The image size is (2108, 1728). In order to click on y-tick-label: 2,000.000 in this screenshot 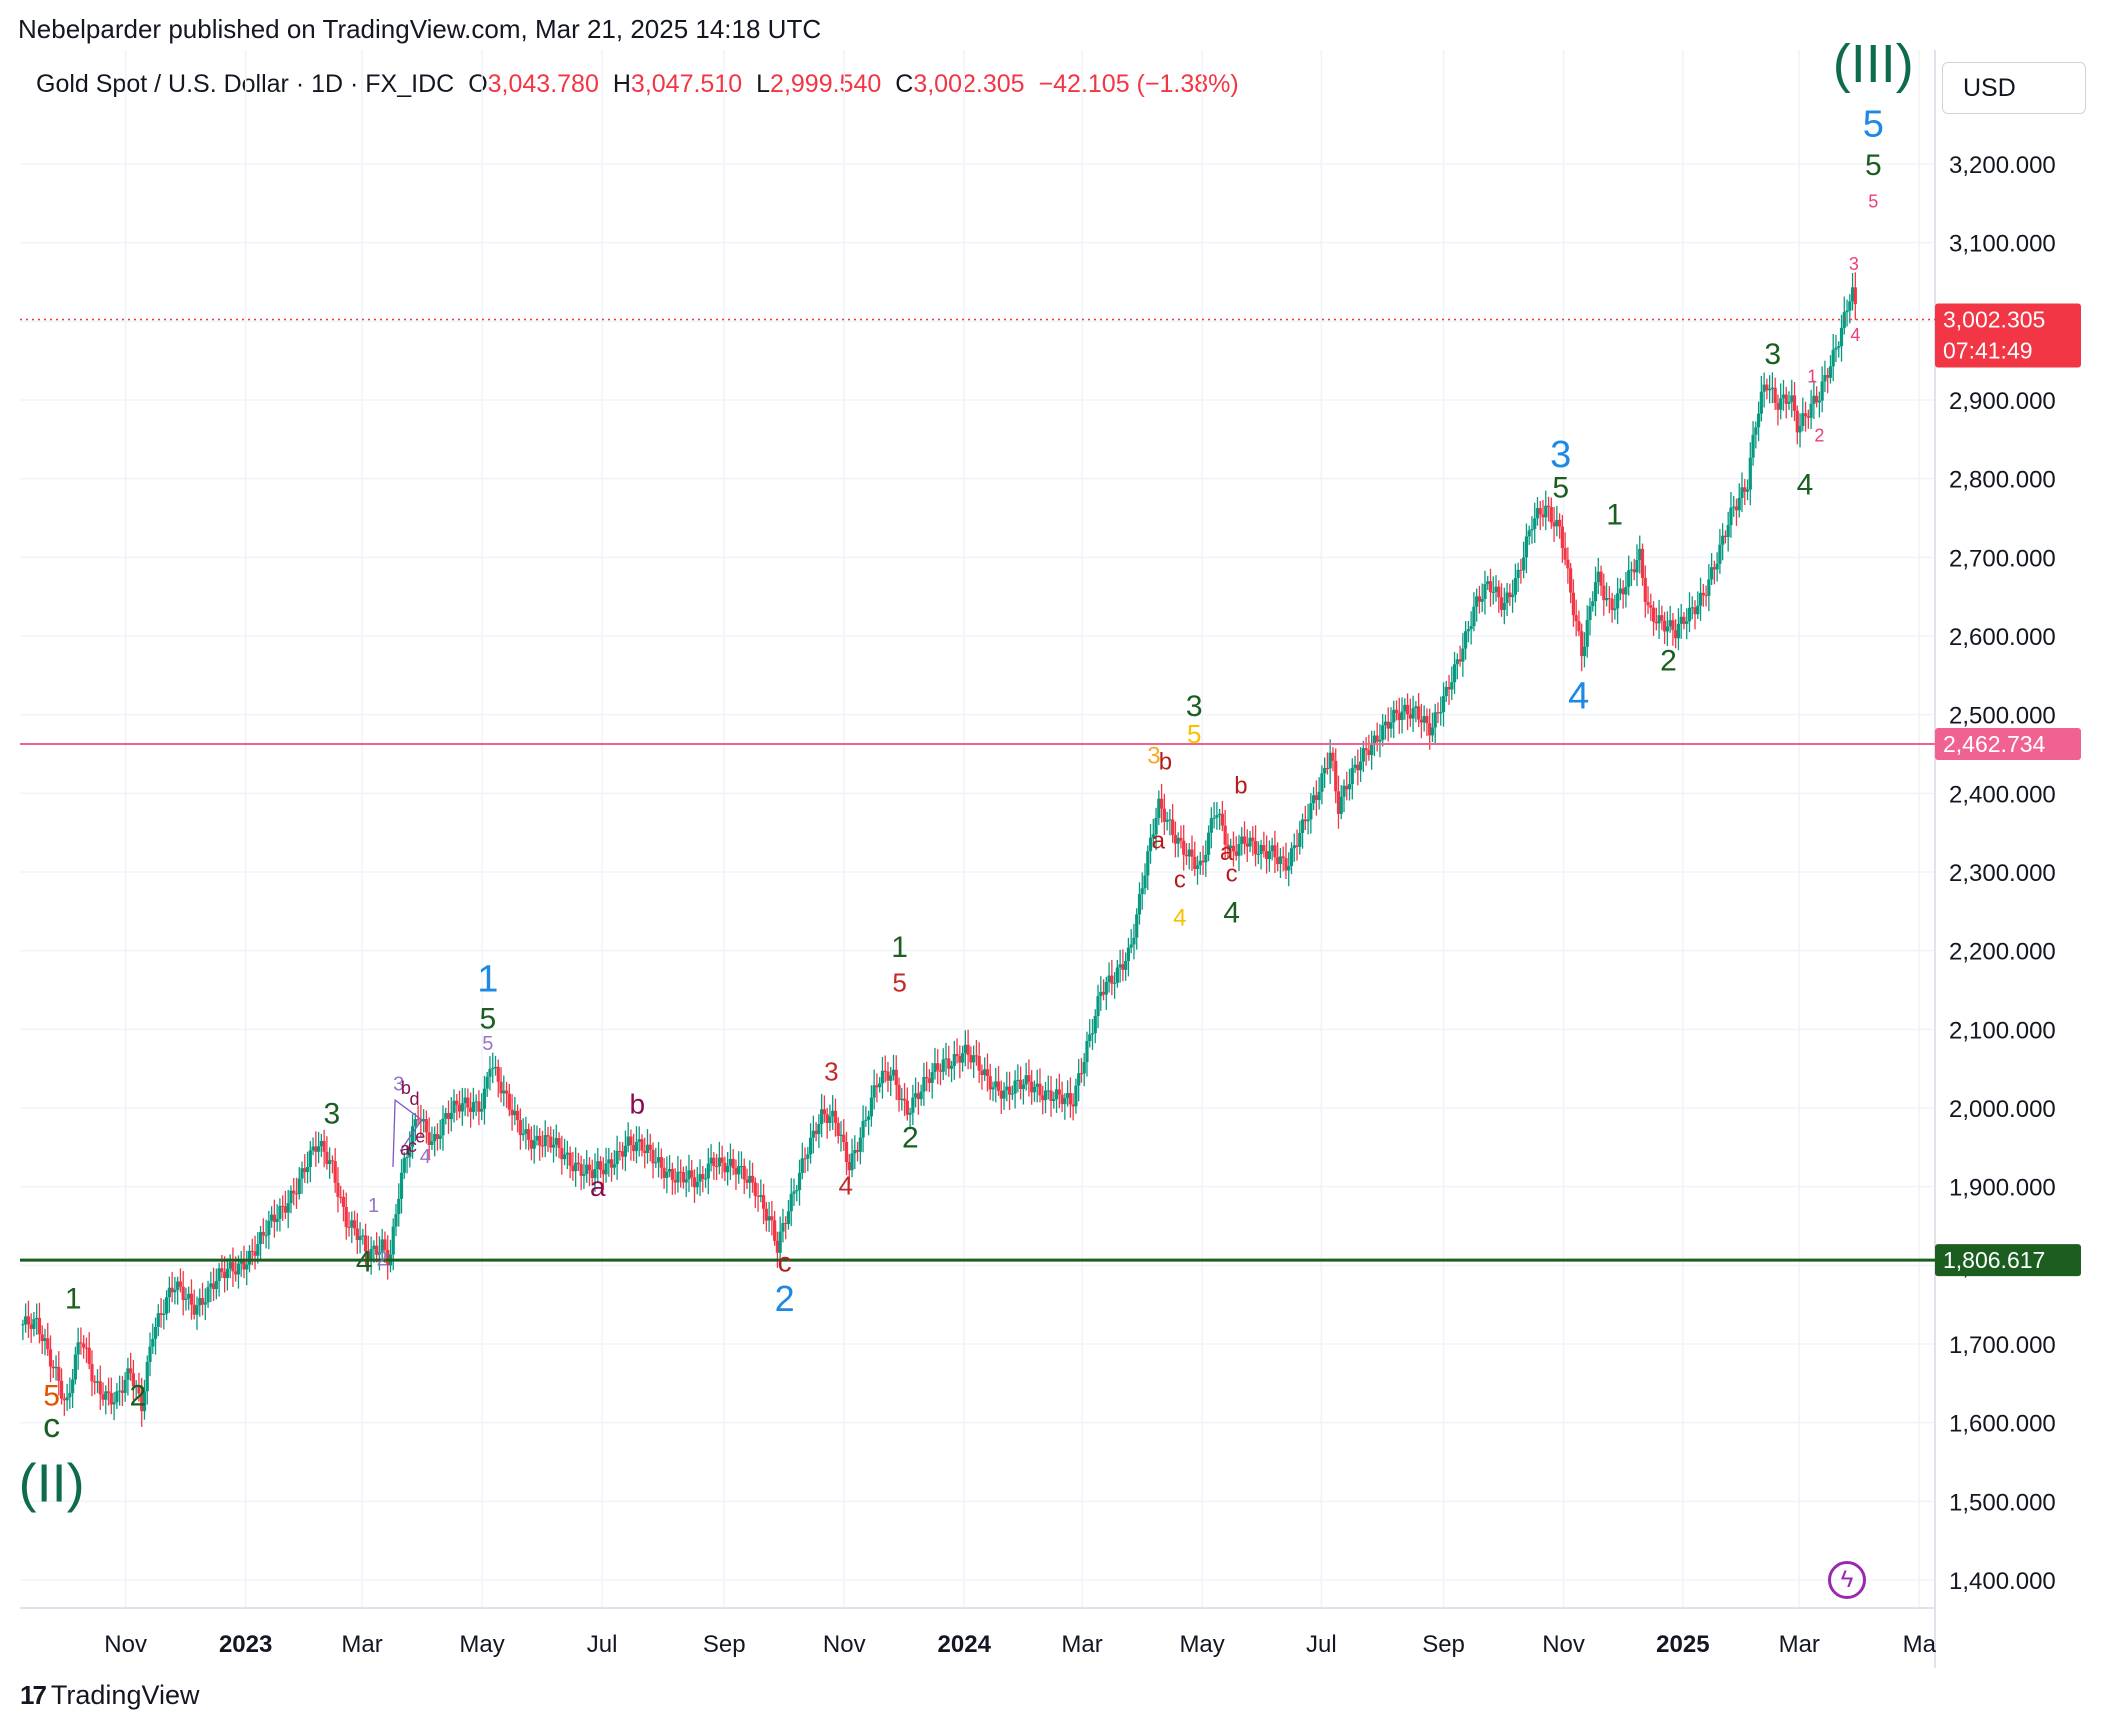, I will do `click(2002, 1109)`.